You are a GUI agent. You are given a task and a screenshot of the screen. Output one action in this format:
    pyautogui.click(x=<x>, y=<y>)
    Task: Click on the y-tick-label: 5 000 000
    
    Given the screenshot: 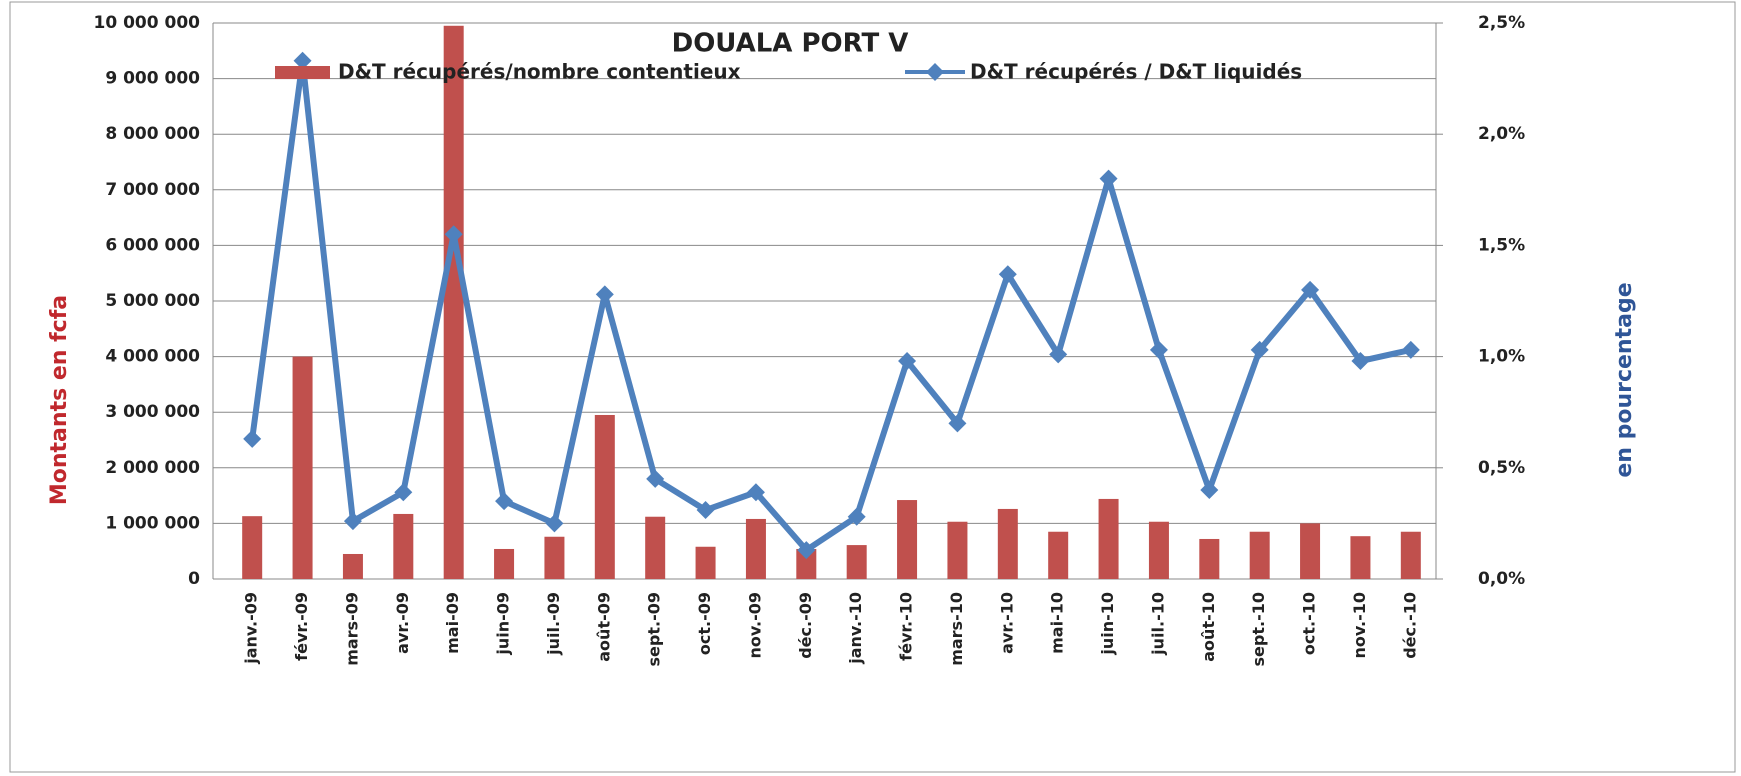 What is the action you would take?
    pyautogui.click(x=152, y=301)
    